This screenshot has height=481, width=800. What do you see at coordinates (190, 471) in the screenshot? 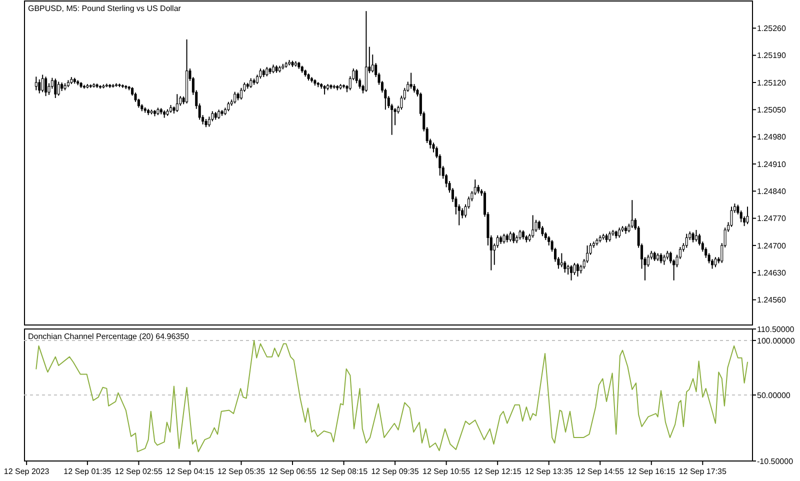
I see `x-tick-label: 12 Sep 04:15` at bounding box center [190, 471].